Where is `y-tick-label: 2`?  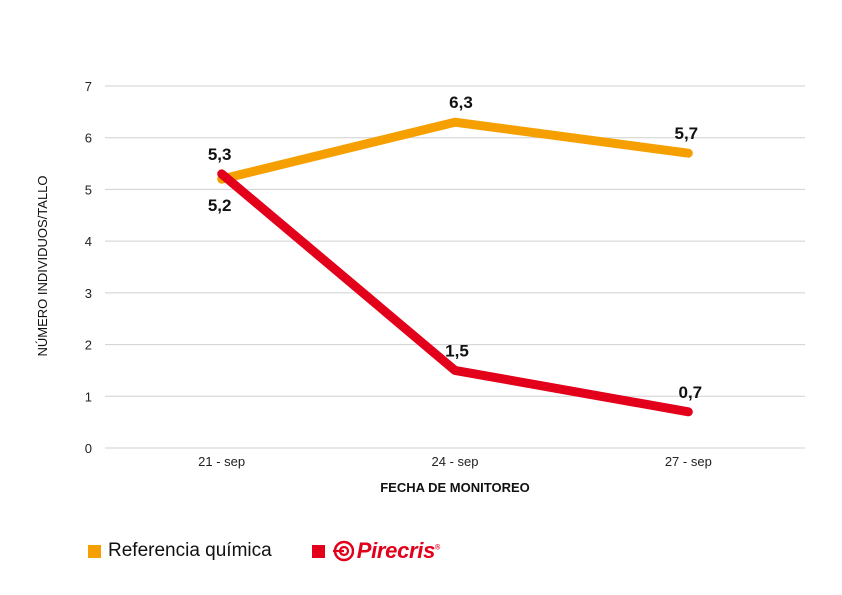
y-tick-label: 2 is located at coordinates (88, 345).